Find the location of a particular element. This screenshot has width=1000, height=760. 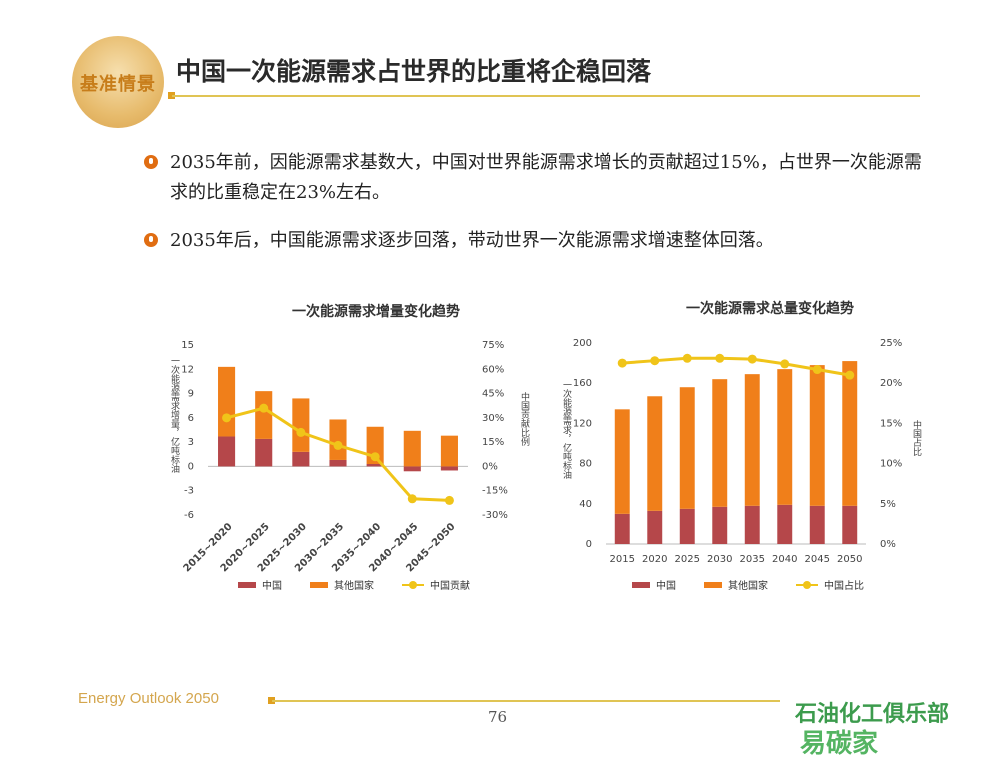

x-tick-label: 2020 is located at coordinates (654, 559).